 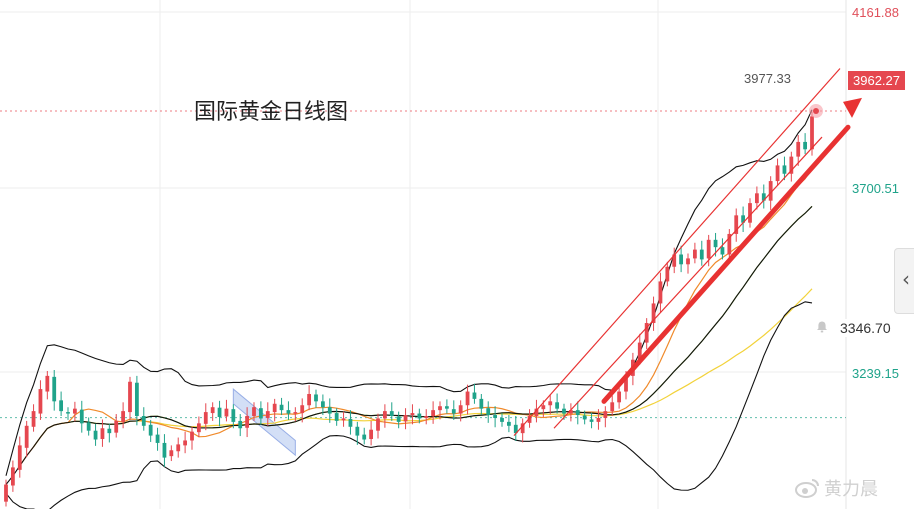 What do you see at coordinates (816, 110) in the screenshot?
I see `peak-marker` at bounding box center [816, 110].